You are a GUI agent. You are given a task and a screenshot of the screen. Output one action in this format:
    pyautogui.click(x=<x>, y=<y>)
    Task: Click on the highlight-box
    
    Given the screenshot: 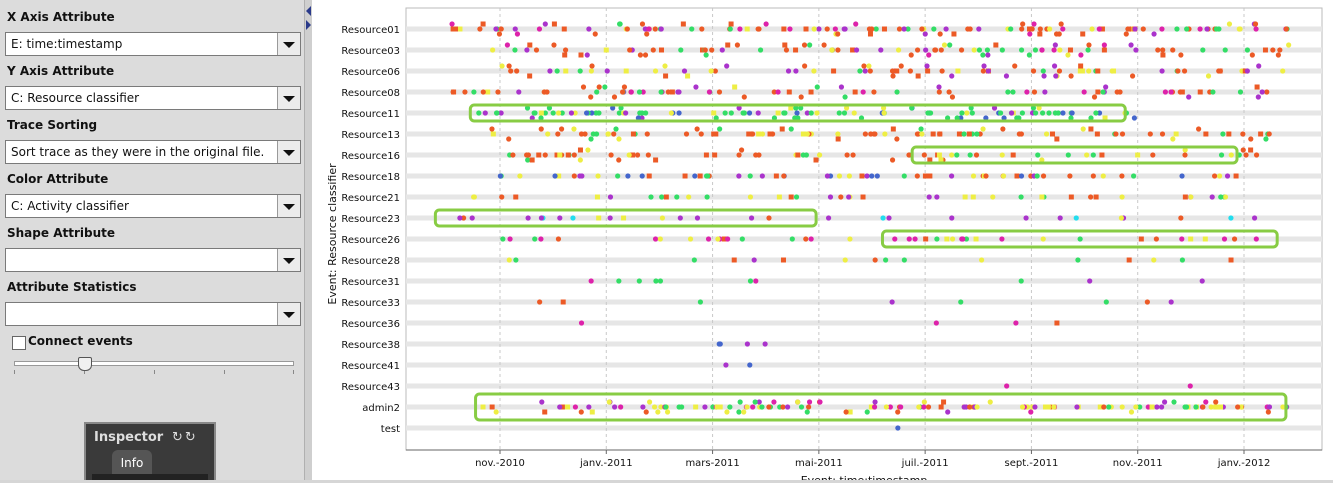 What is the action you would take?
    pyautogui.click(x=881, y=407)
    